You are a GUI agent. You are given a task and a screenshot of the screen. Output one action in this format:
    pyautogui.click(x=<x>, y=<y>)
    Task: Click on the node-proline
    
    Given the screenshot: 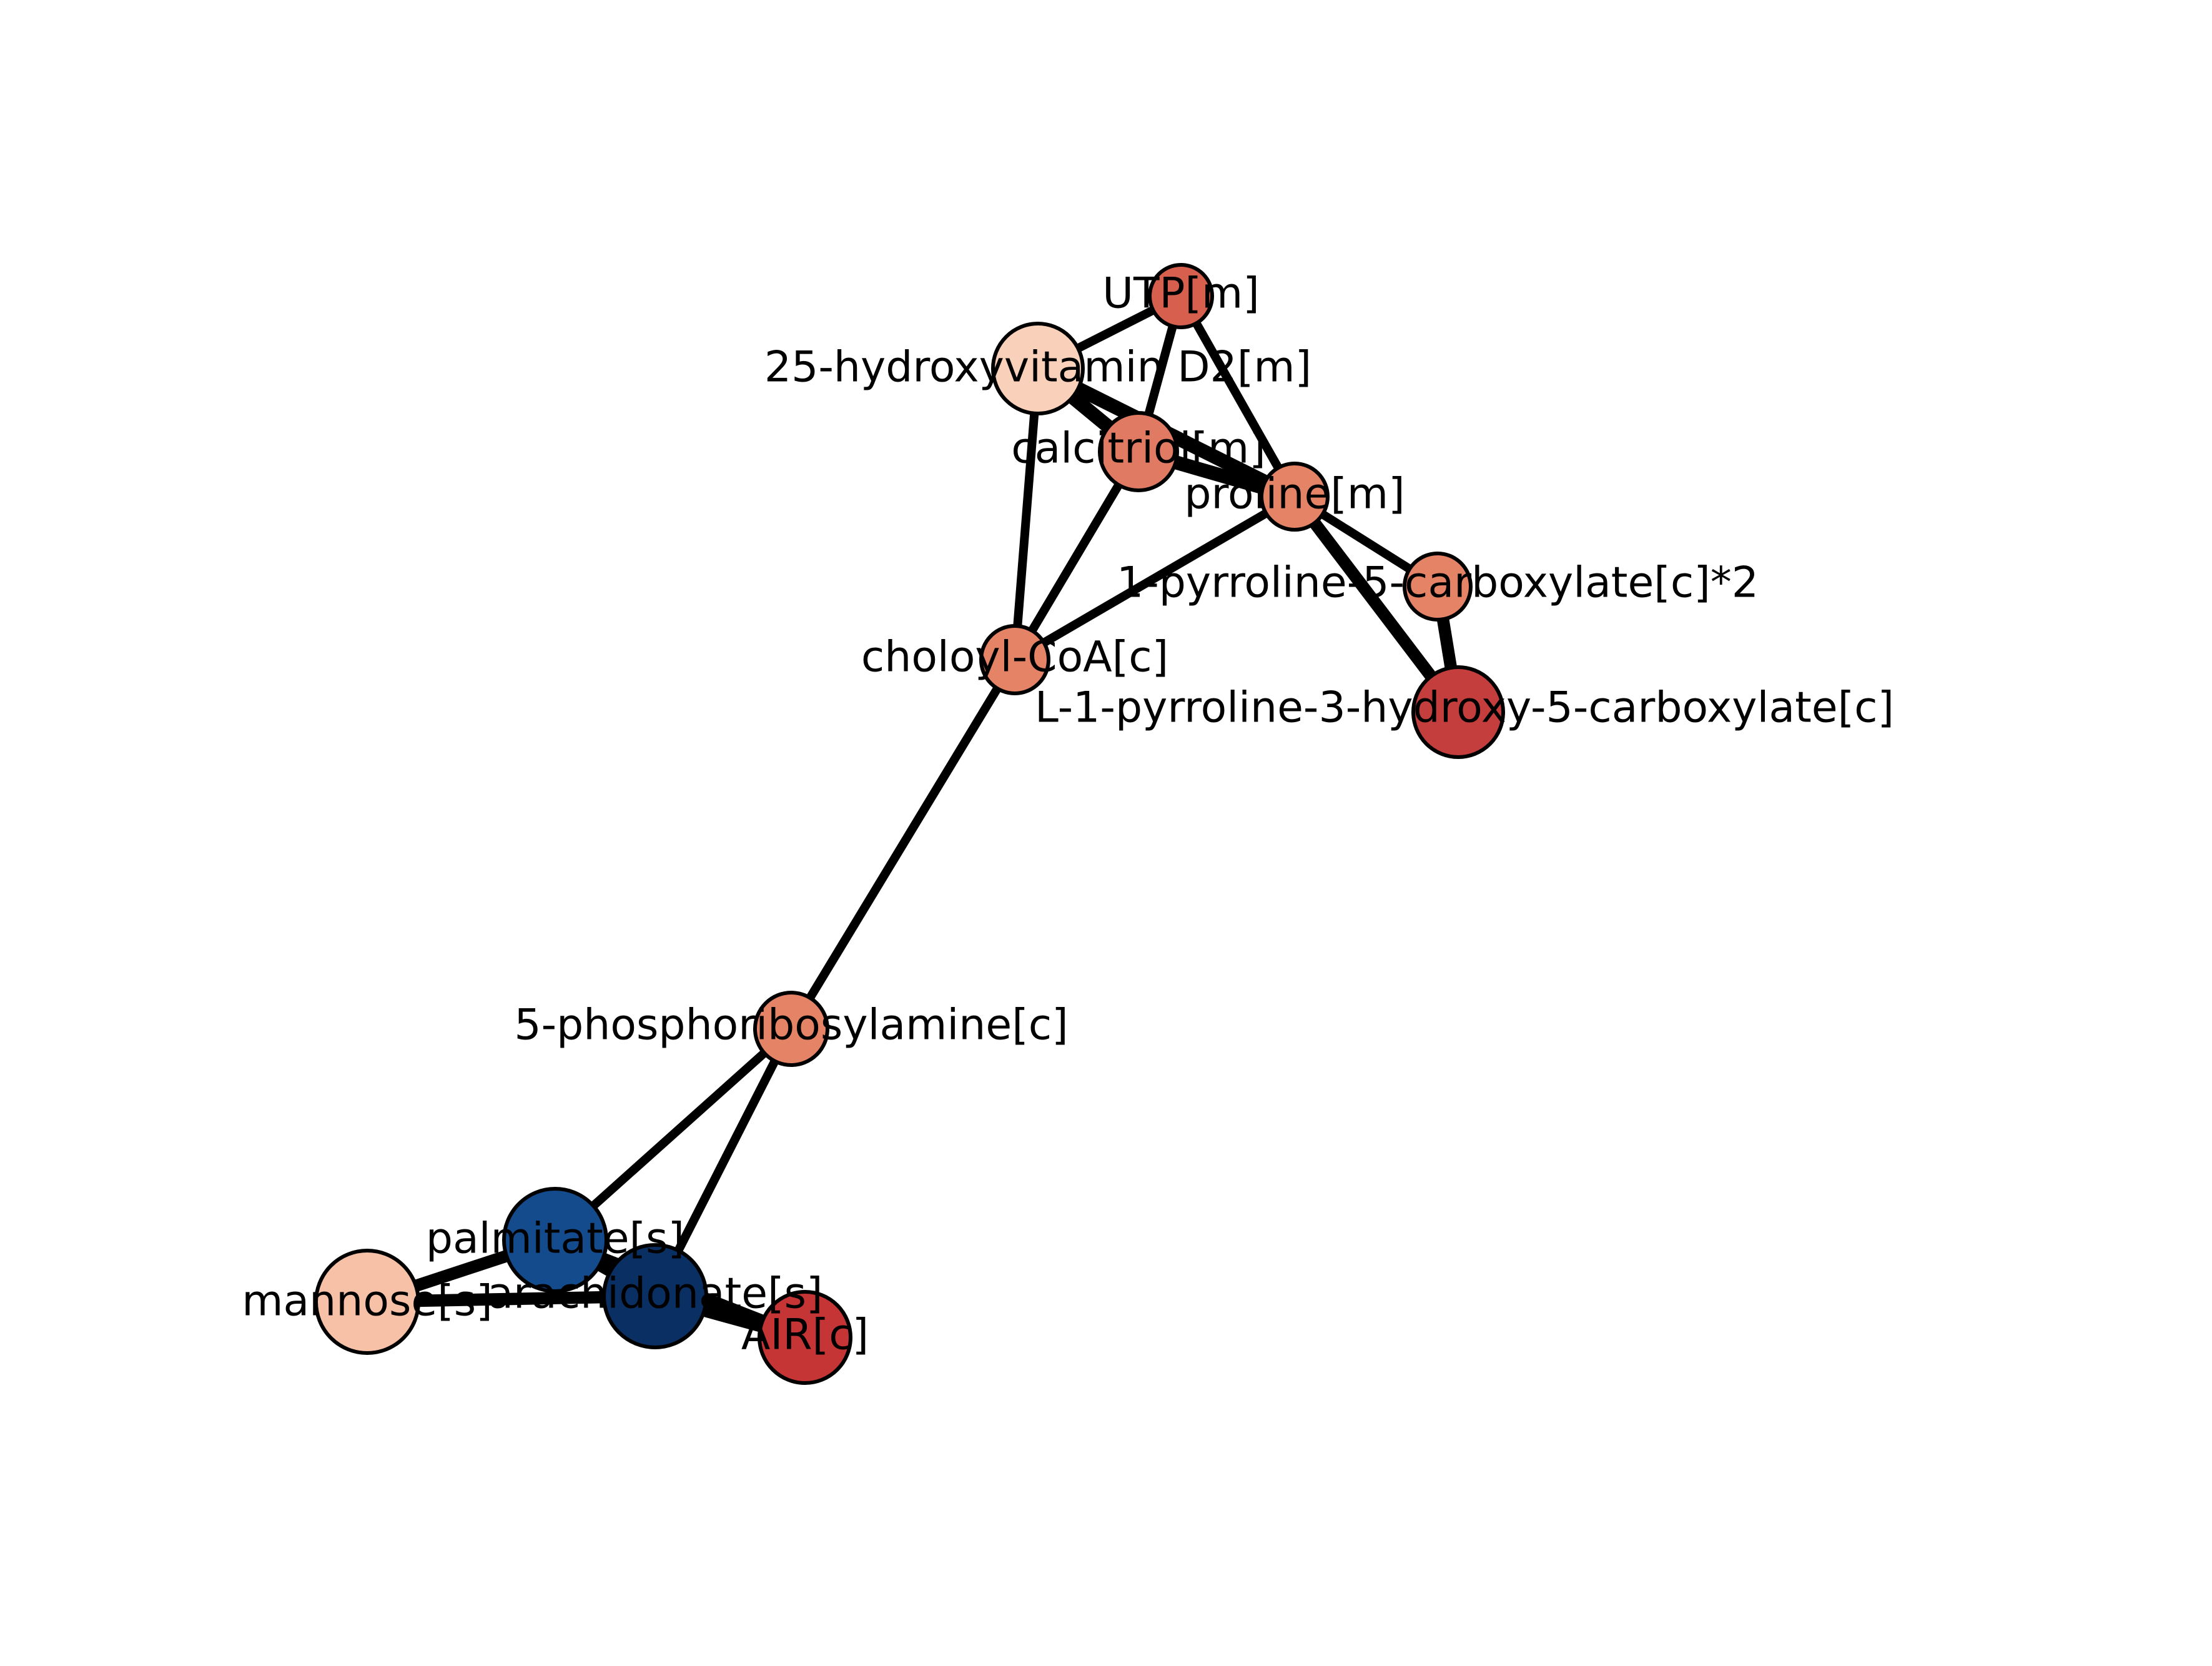 What is the action you would take?
    pyautogui.click(x=1295, y=497)
    